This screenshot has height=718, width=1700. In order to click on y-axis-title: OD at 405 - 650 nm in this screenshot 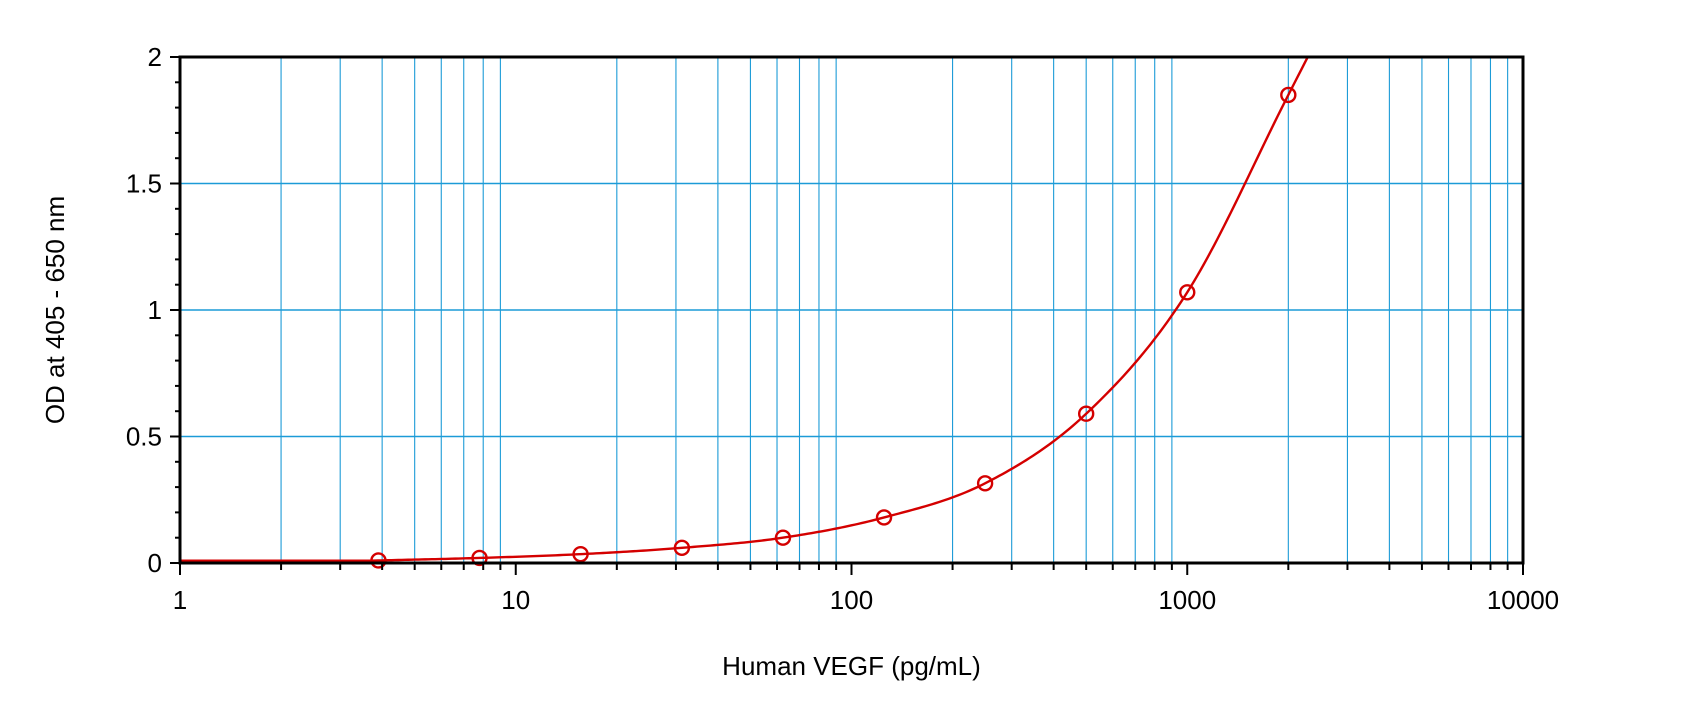, I will do `click(55, 310)`.